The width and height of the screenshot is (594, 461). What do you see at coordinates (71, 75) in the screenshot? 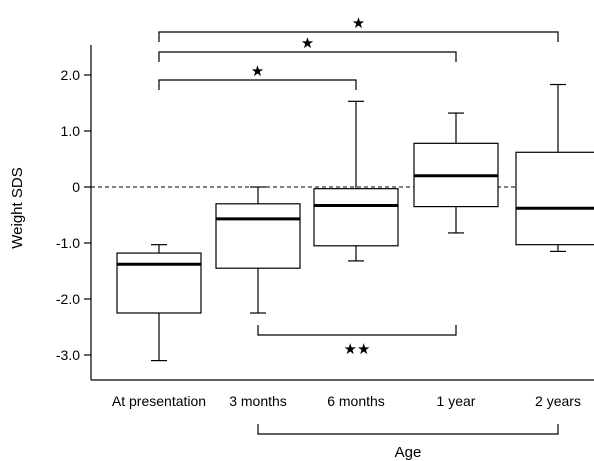
I see `y-tick-label: 2.0` at bounding box center [71, 75].